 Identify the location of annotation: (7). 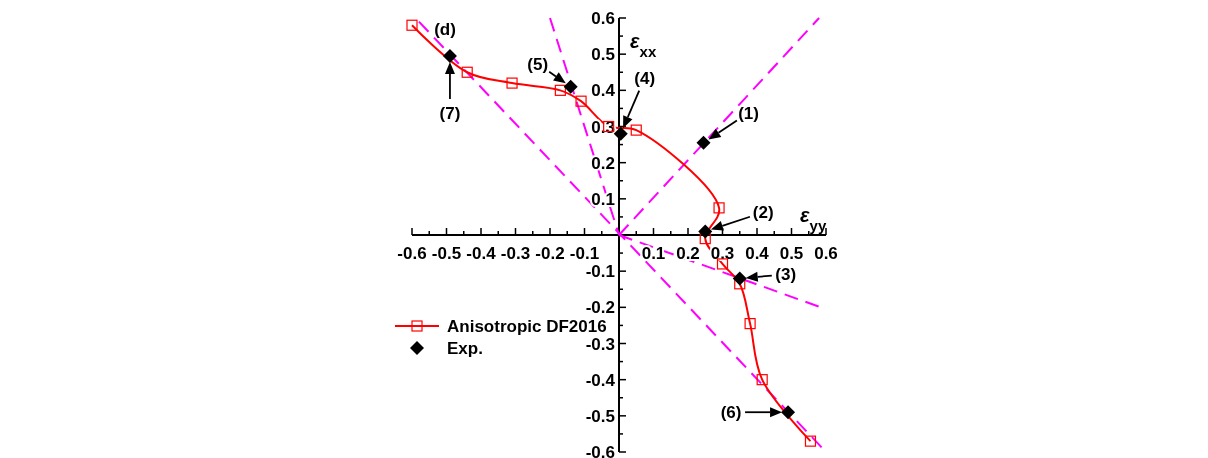
(450, 113).